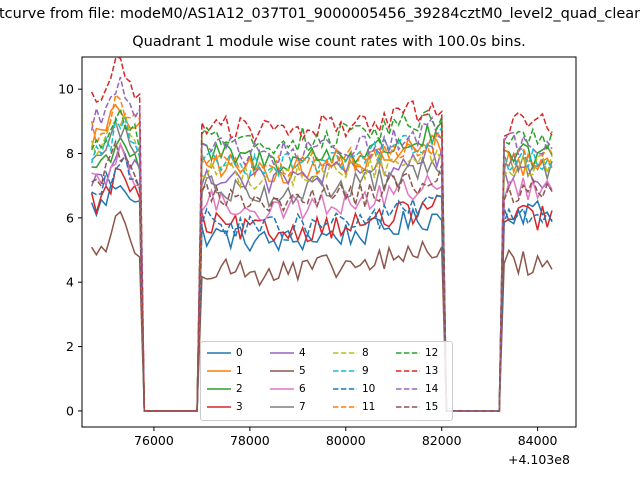 This screenshot has height=480, width=640. I want to click on legend-label: 6, so click(302, 389).